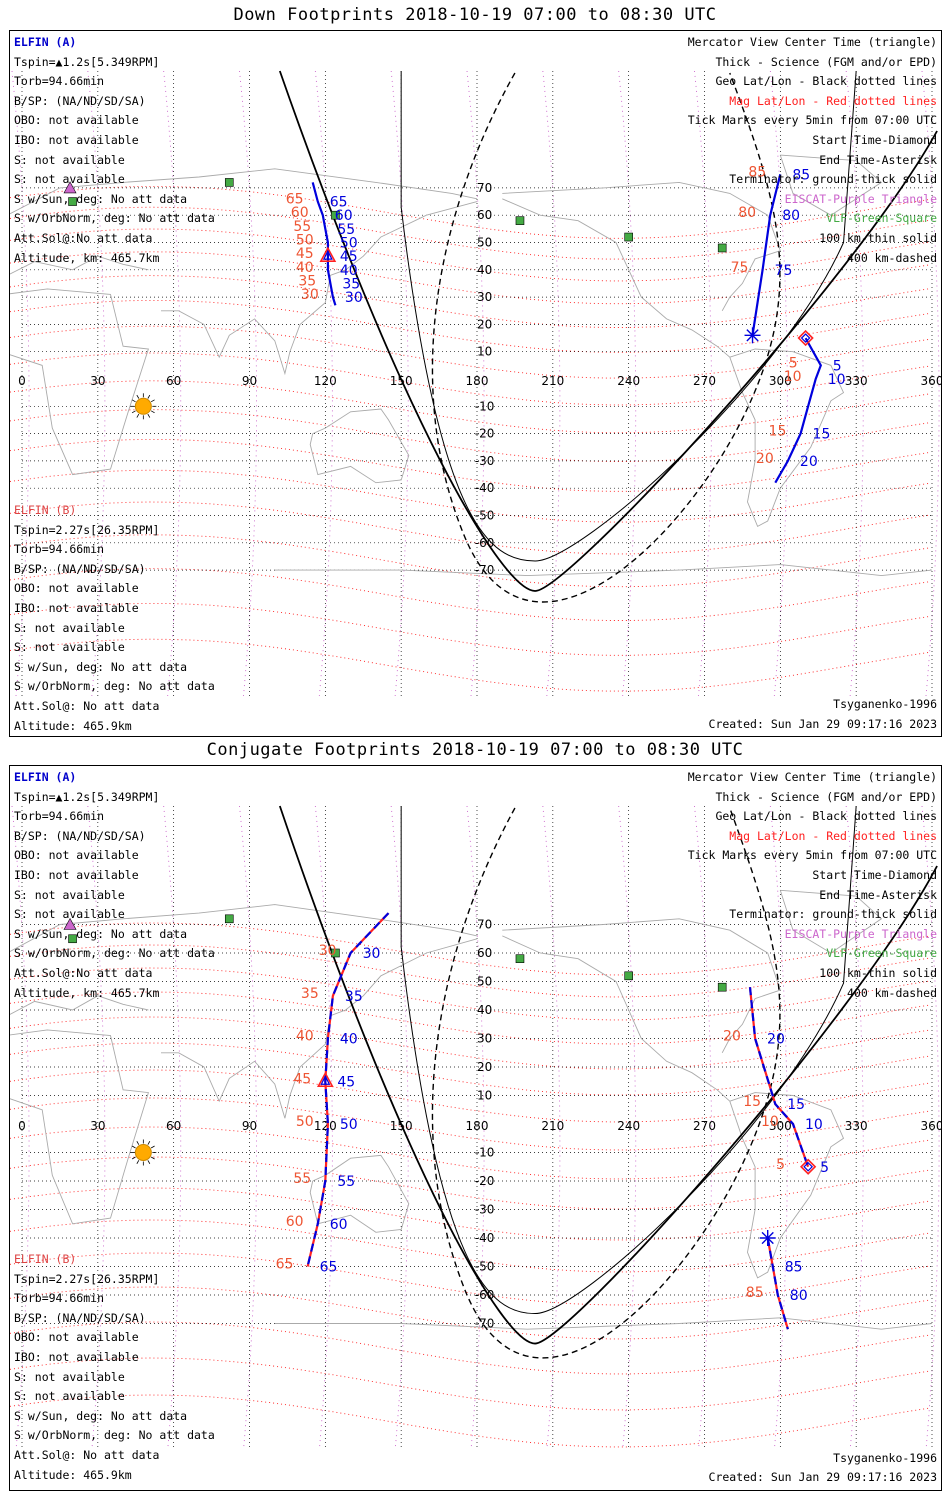 The image size is (950, 1500). Describe the element at coordinates (76, 139) in the screenshot. I see `info-line: IBO: not available` at that location.